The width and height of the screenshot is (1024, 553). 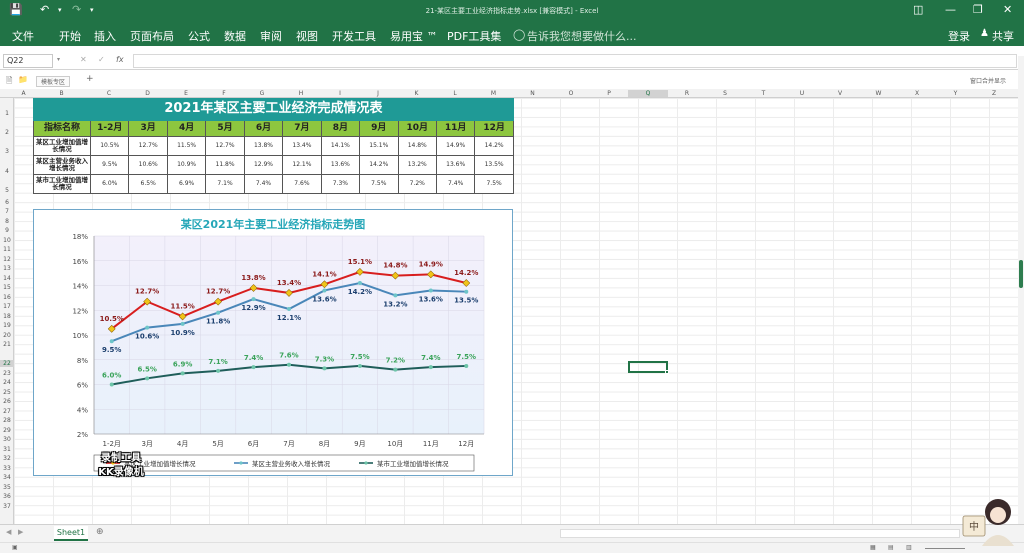 I want to click on chart-legend, so click(x=284, y=463).